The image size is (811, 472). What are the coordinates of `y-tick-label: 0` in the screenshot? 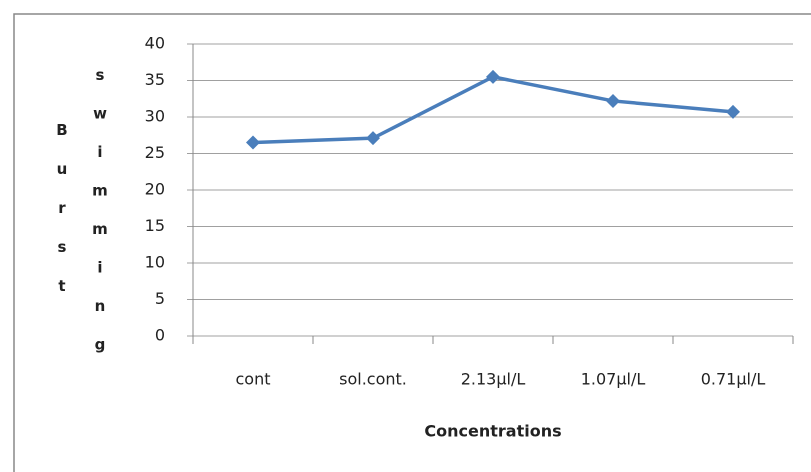 It's located at (160, 335).